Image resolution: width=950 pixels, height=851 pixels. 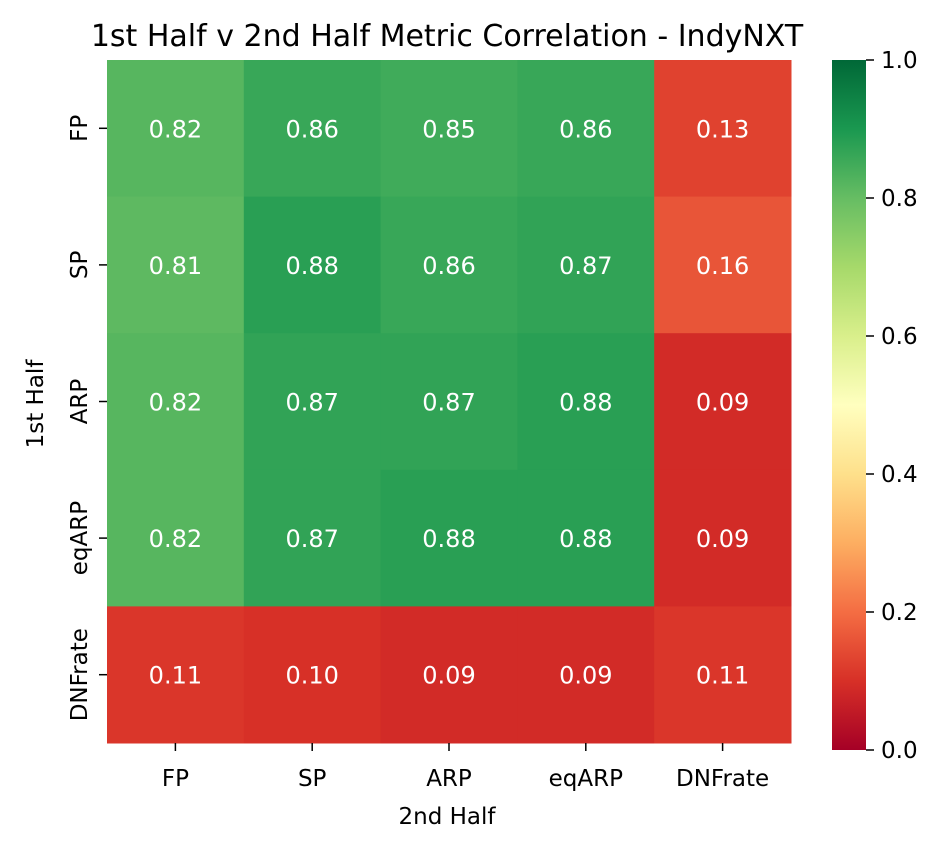 I want to click on cell-value-label: 0.85, so click(x=448, y=129).